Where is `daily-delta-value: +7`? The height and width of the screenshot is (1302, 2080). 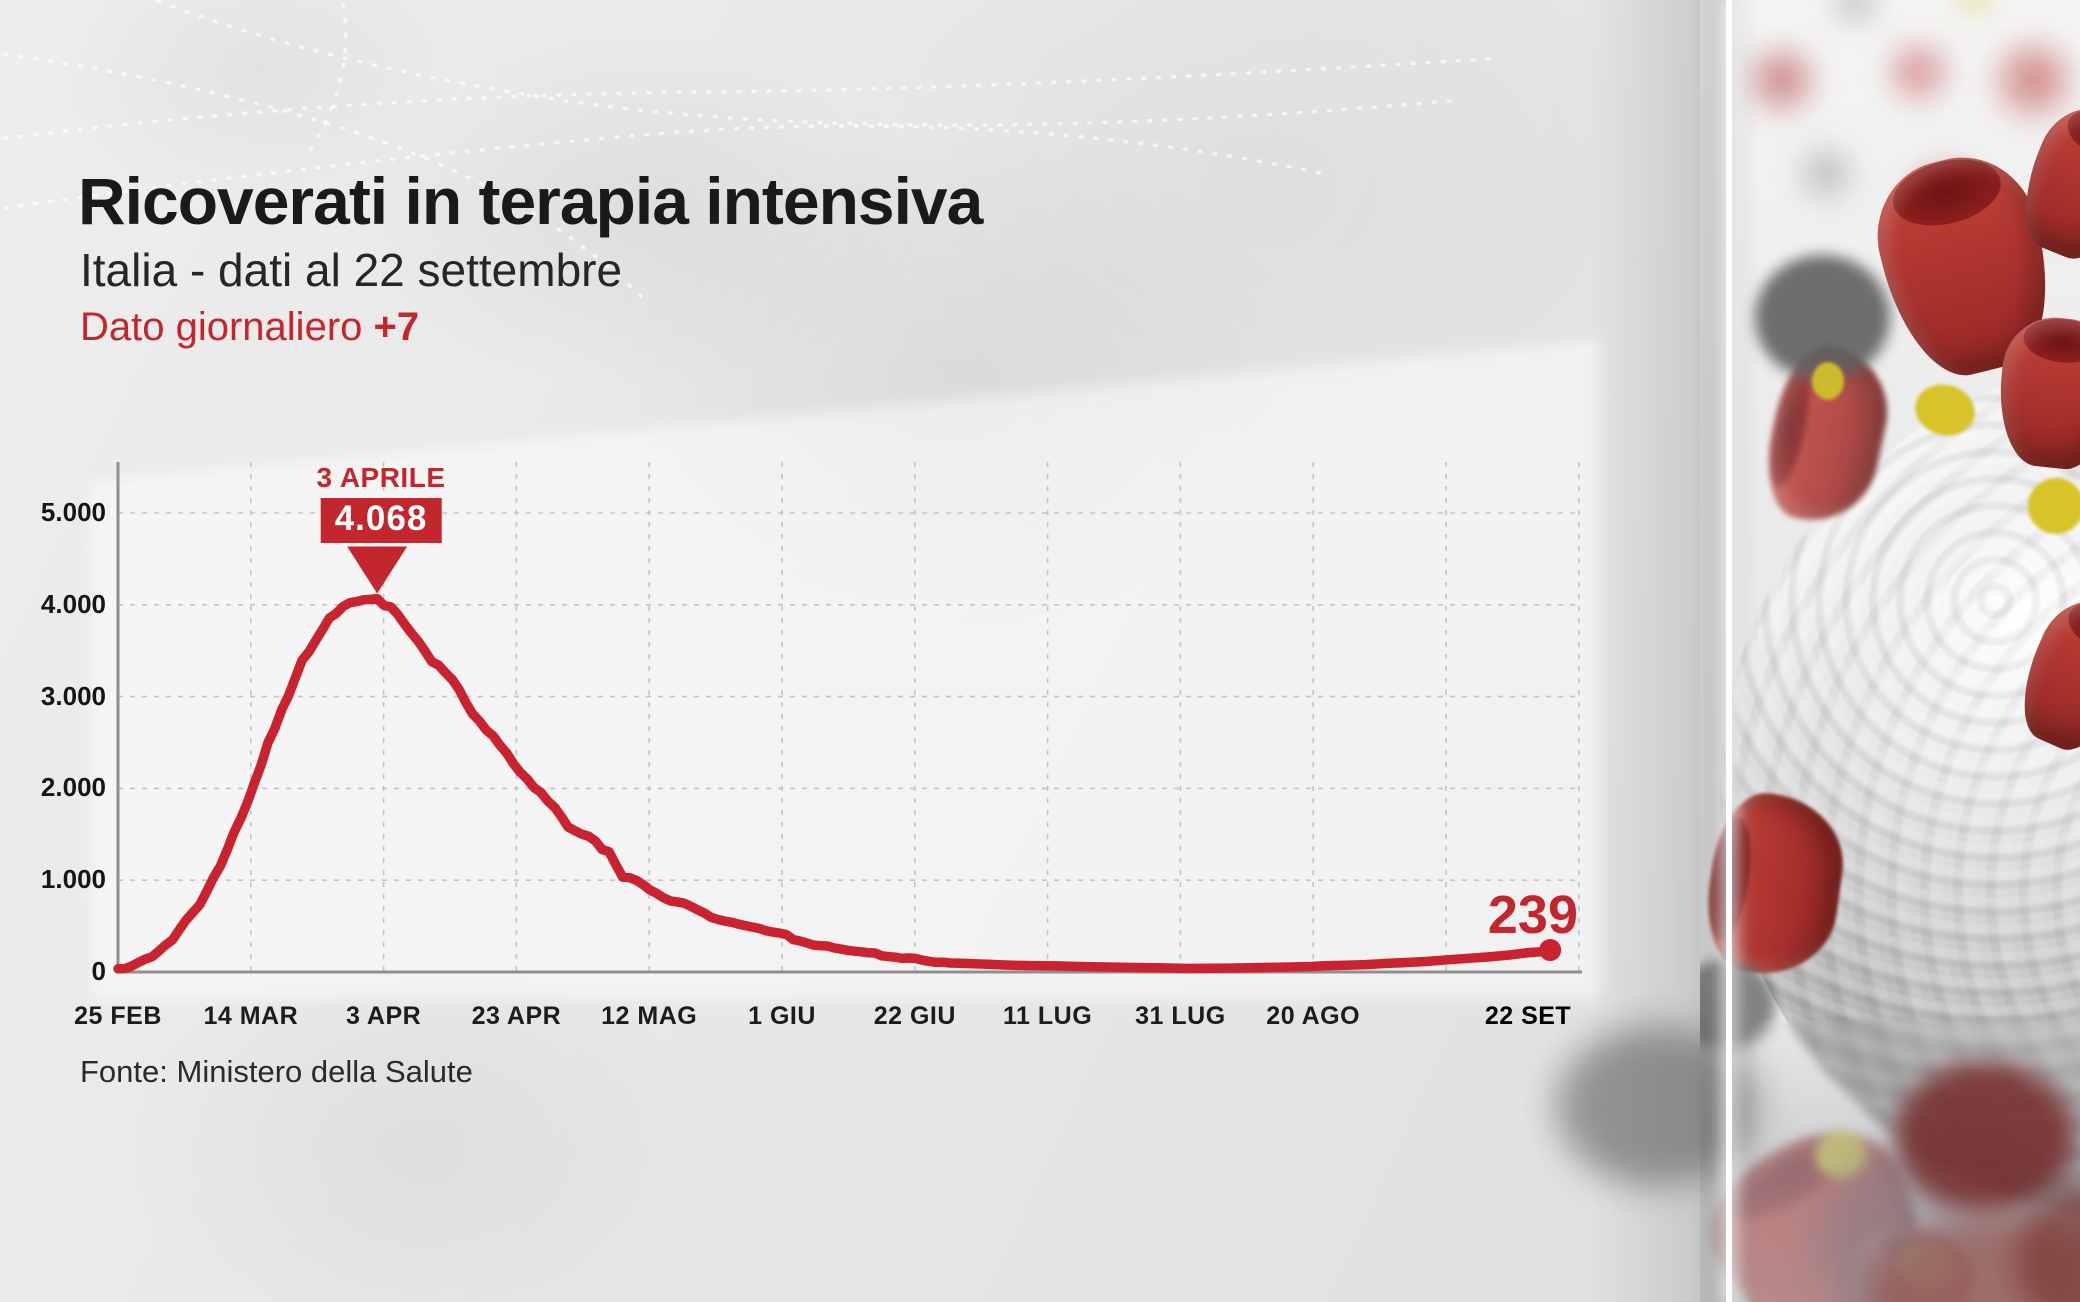 daily-delta-value: +7 is located at coordinates (396, 327).